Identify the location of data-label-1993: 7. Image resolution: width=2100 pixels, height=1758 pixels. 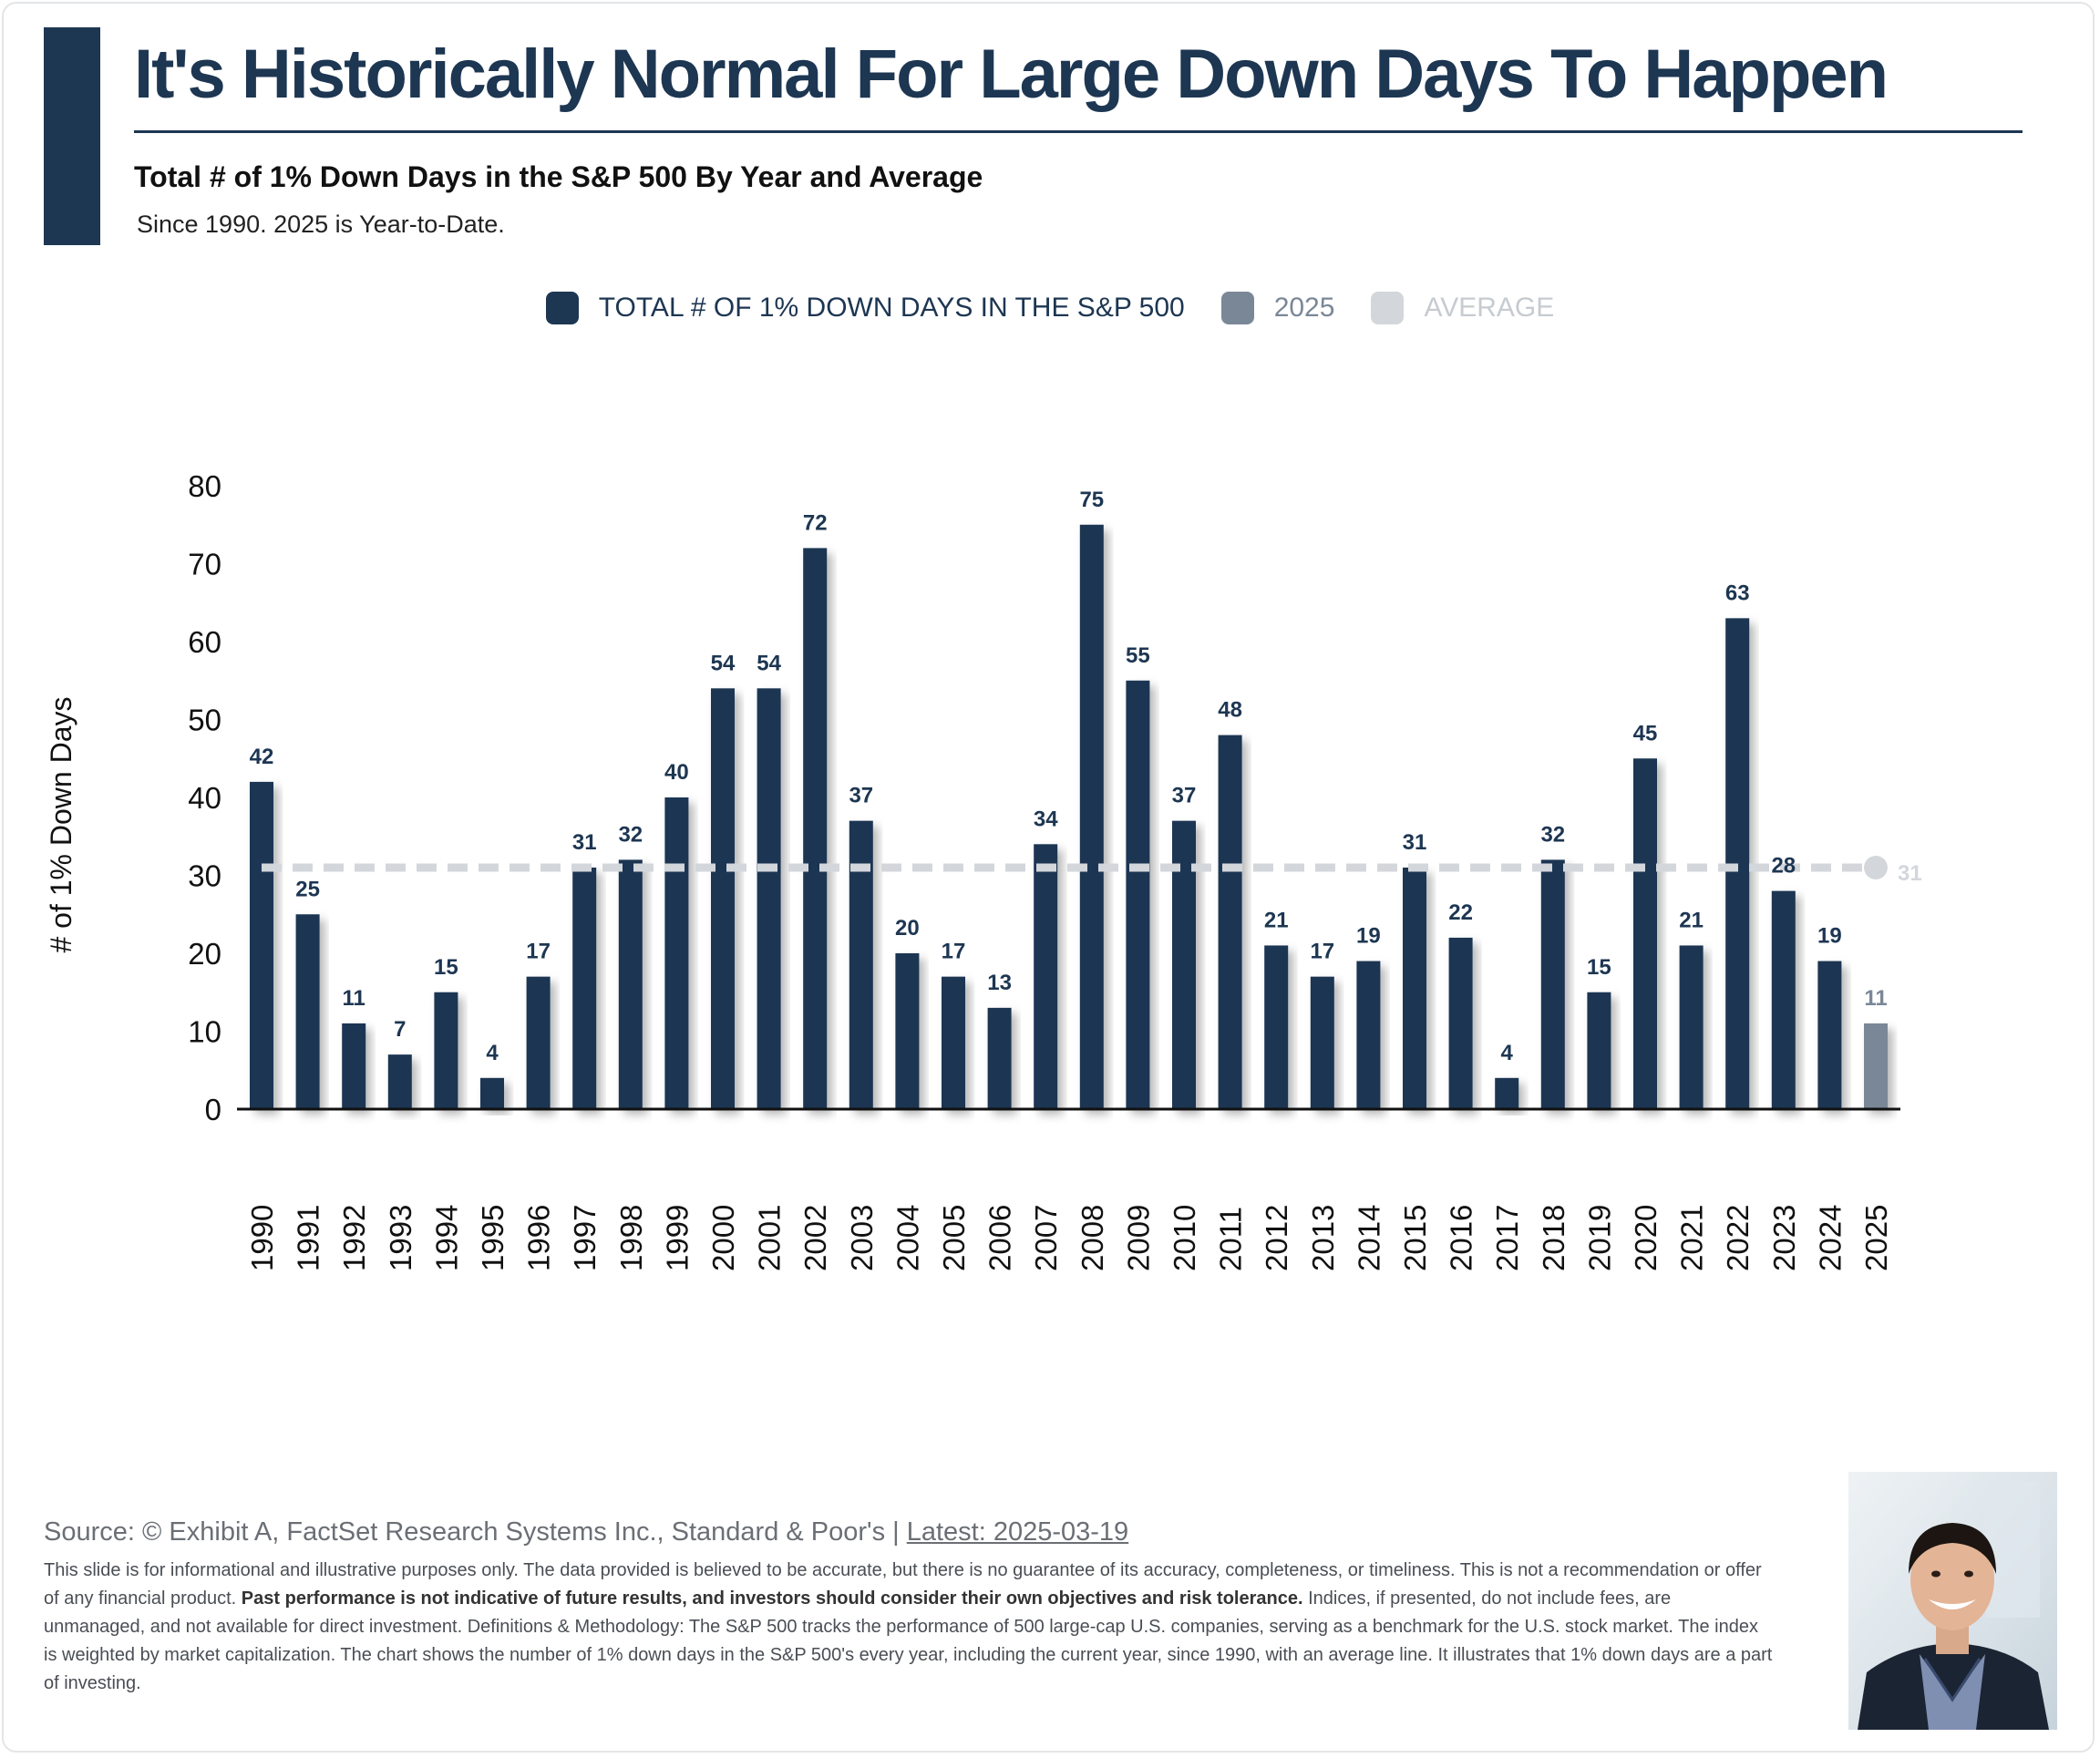
(400, 1029).